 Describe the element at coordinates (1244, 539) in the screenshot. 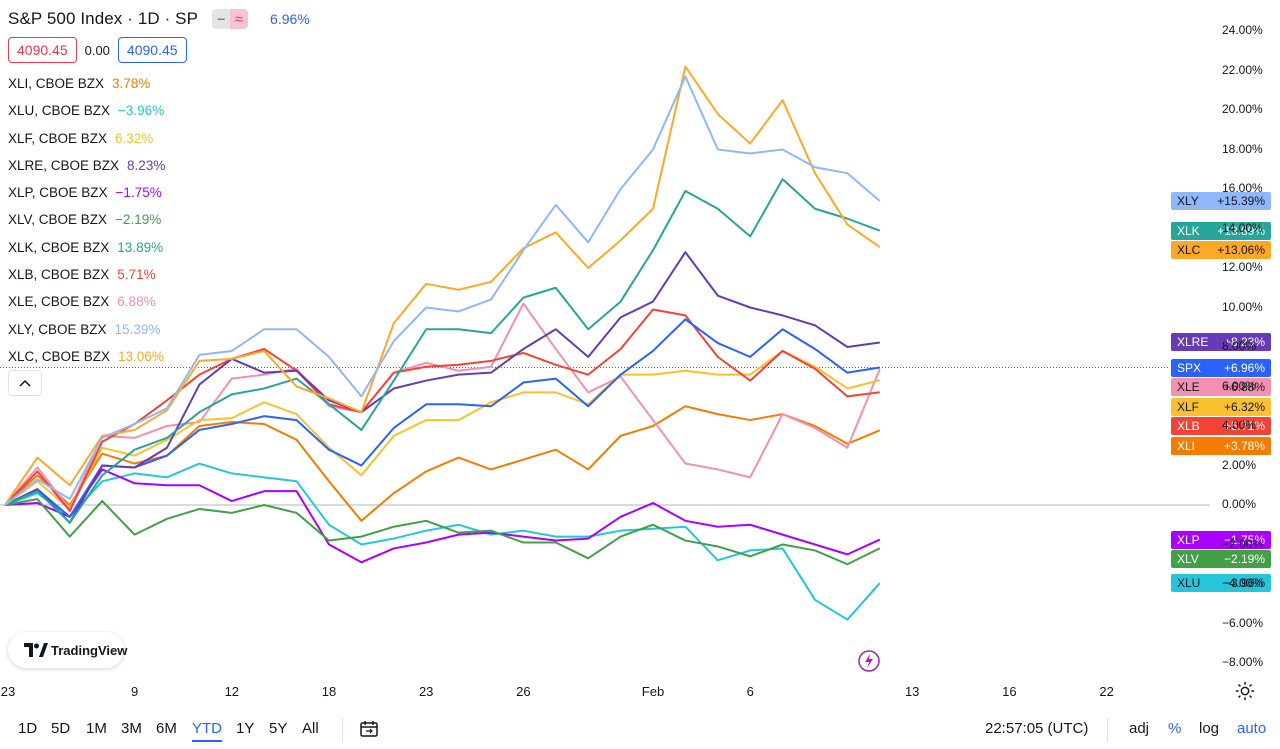

I see `badge-value: −1.75%` at that location.